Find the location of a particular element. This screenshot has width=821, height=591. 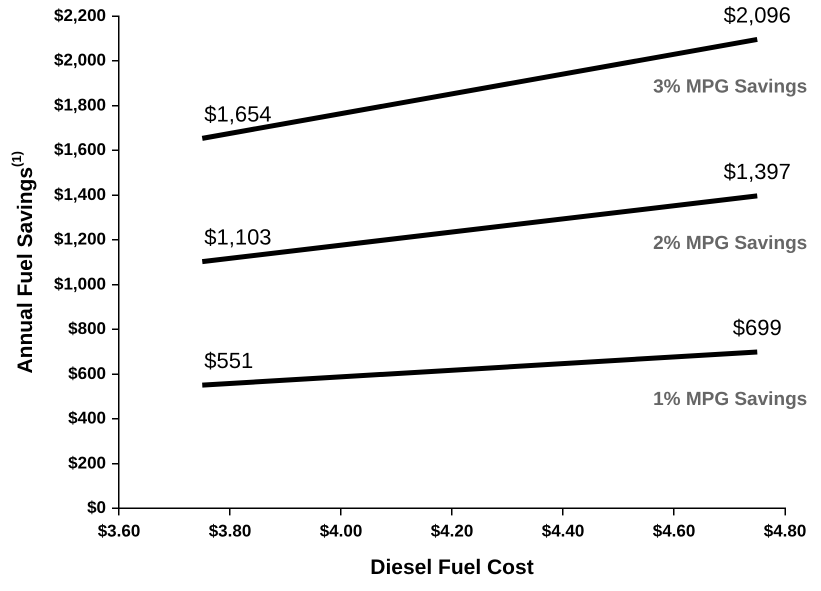

x-tick-label: $4.80 is located at coordinates (785, 530).